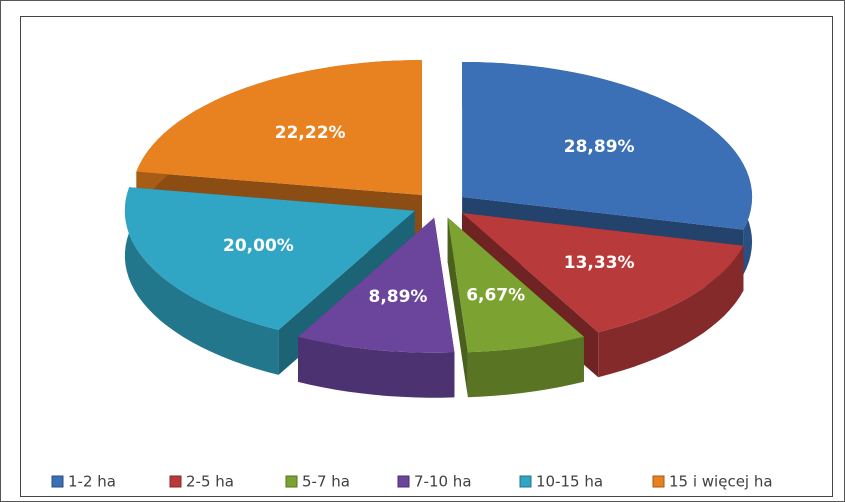 The height and width of the screenshot is (502, 845). What do you see at coordinates (599, 263) in the screenshot?
I see `data-label: 13,33%` at bounding box center [599, 263].